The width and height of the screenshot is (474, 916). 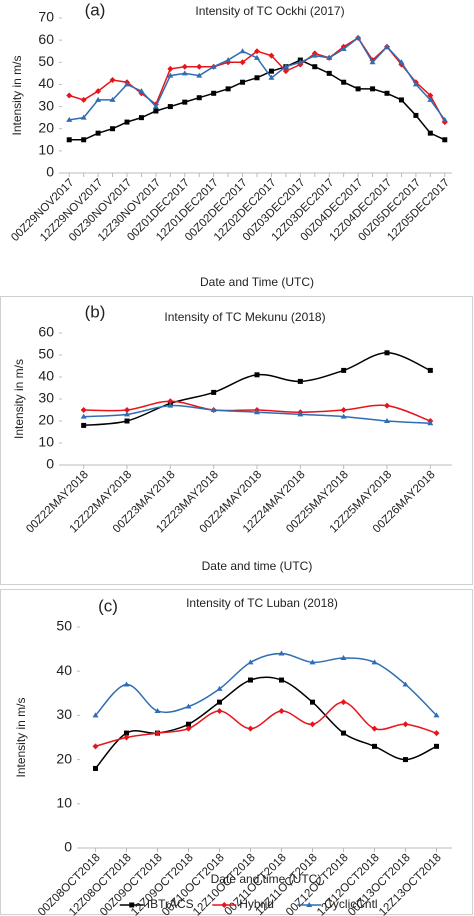 I want to click on y-tick-label: 50, so click(x=46, y=354).